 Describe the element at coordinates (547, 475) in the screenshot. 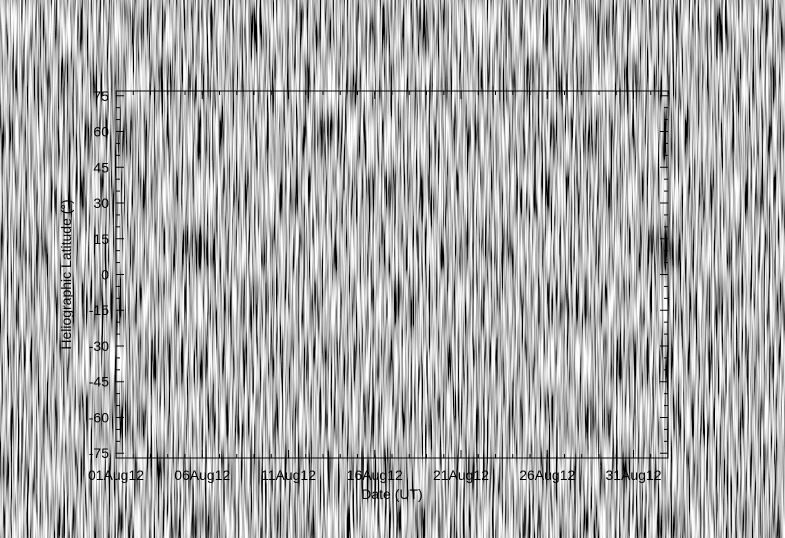

I see `x-tick-label: 26Aug12` at that location.